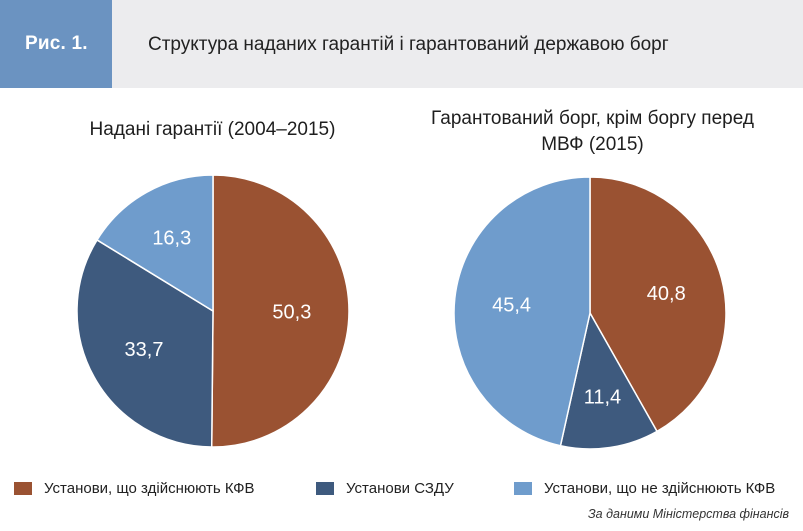  What do you see at coordinates (23, 488) in the screenshot?
I see `legend-swatch-kfv` at bounding box center [23, 488].